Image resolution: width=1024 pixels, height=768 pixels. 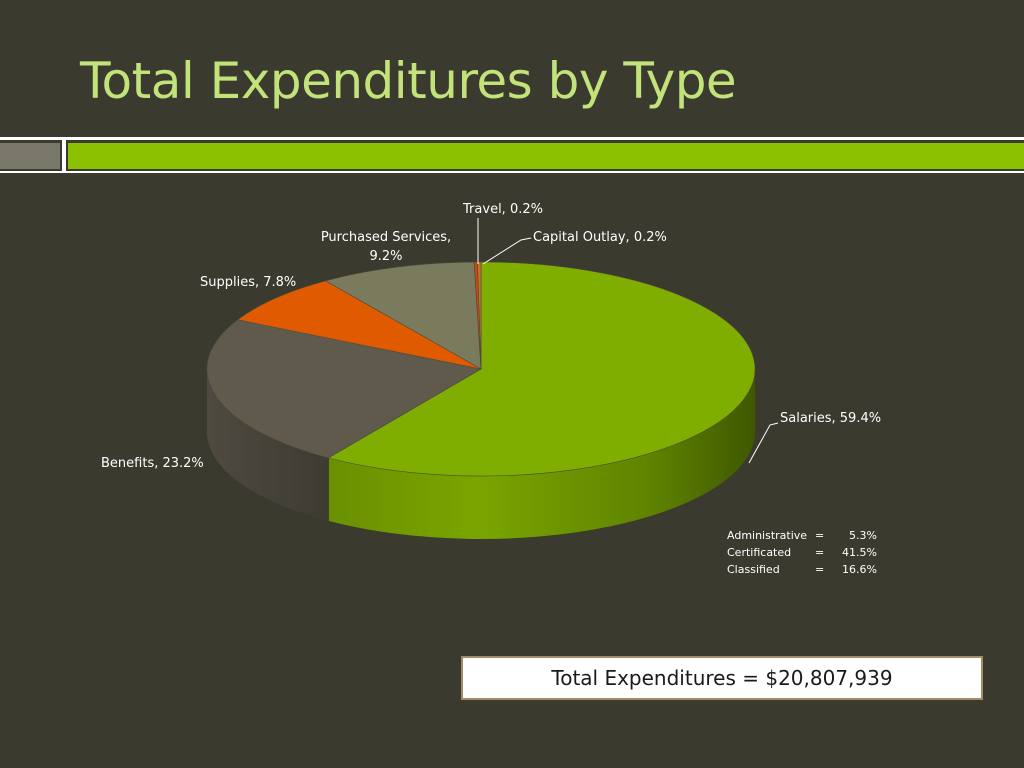 What do you see at coordinates (753, 569) in the screenshot?
I see `breakdown-name: Classified` at bounding box center [753, 569].